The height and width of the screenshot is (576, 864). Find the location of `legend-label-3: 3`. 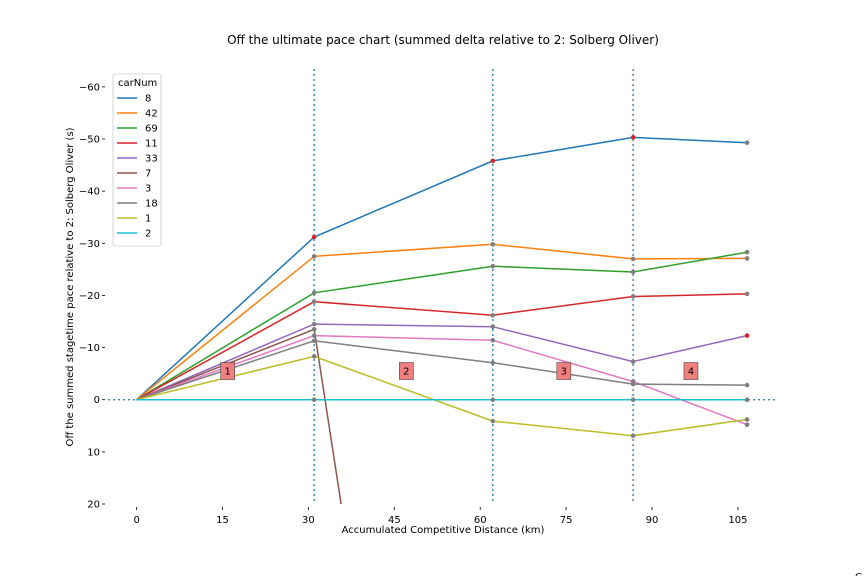

legend-label-3: 3 is located at coordinates (148, 189).